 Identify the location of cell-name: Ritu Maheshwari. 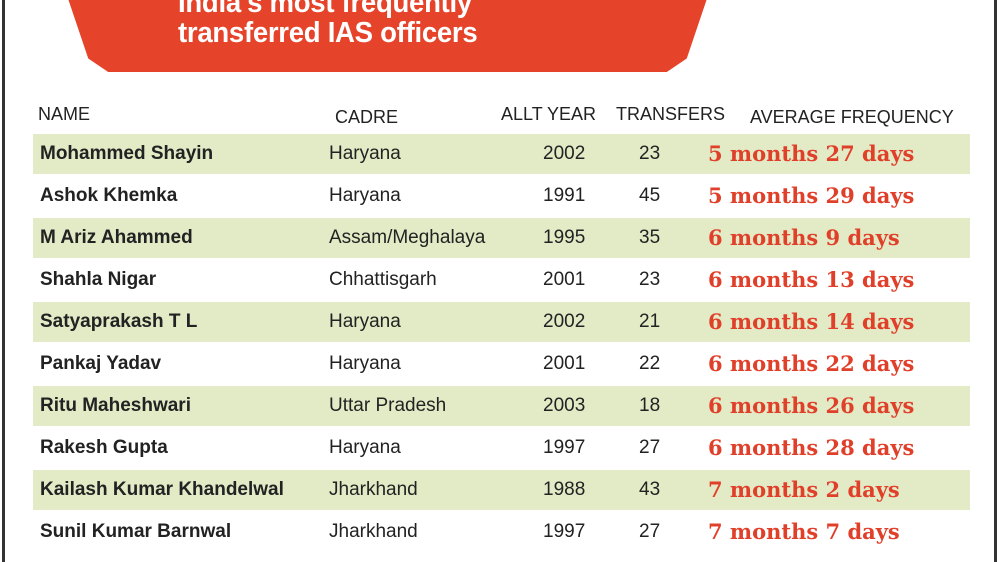
(115, 405).